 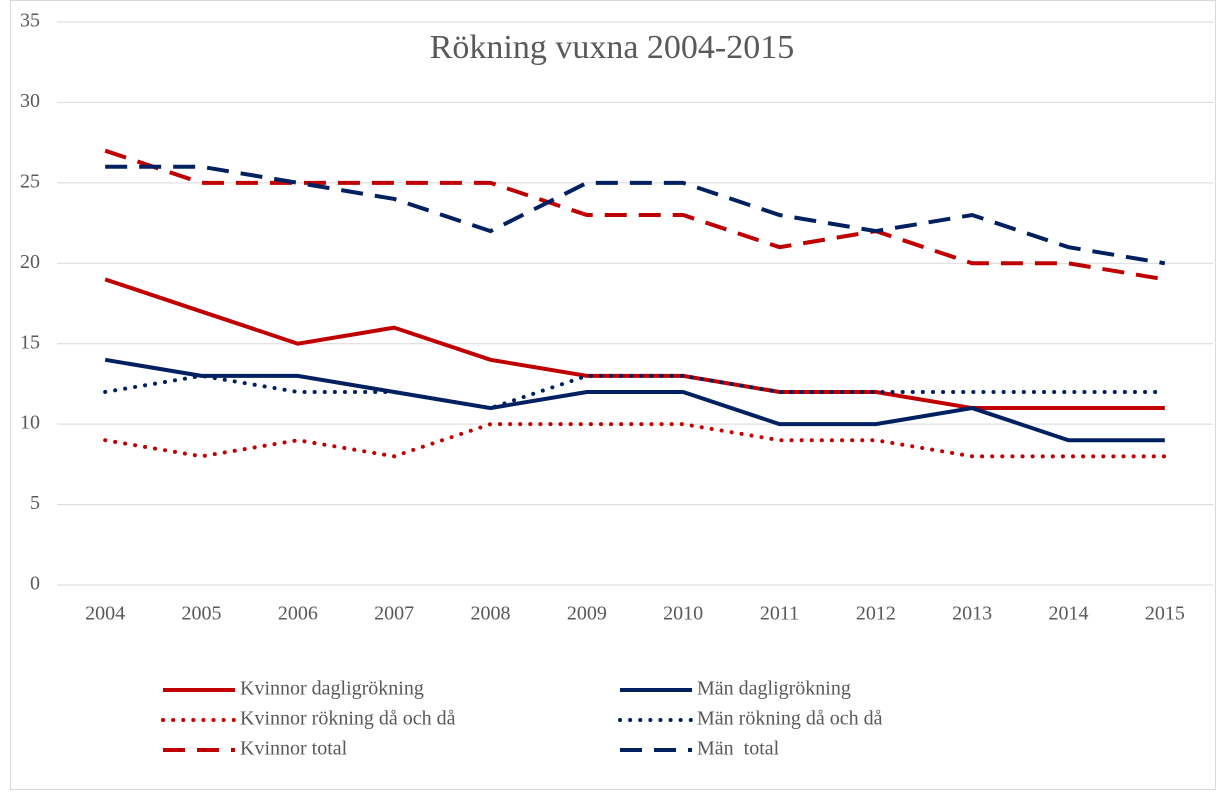 What do you see at coordinates (30, 181) in the screenshot?
I see `y-tick-label: 25` at bounding box center [30, 181].